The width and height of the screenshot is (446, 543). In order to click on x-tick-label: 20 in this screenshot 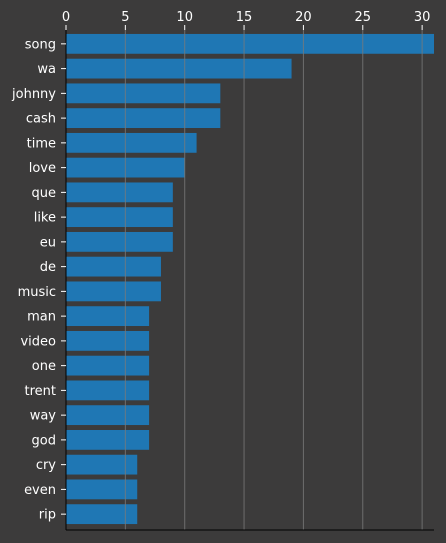, I will do `click(303, 17)`.